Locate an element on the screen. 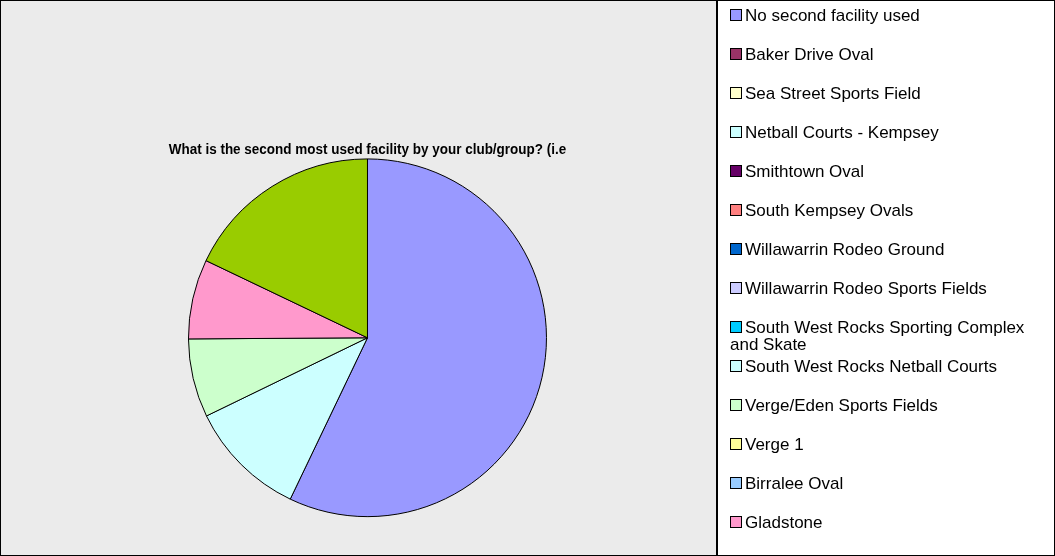 The image size is (1055, 556). legend-label: Willawarrin Rodeo Ground is located at coordinates (845, 249).